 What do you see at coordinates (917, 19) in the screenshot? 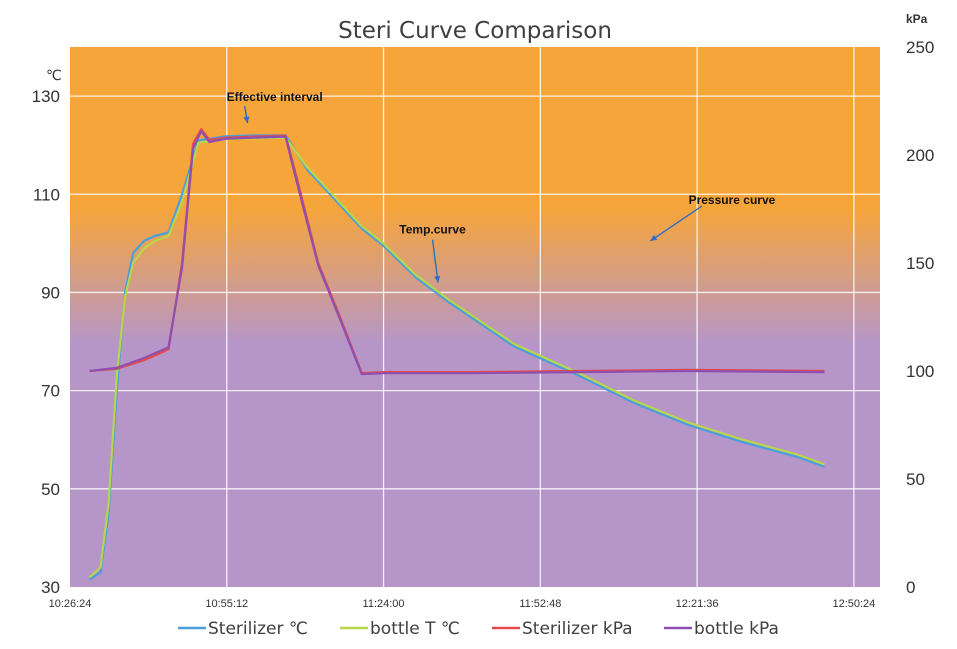
I see `y-right-unit-label: kPa` at bounding box center [917, 19].